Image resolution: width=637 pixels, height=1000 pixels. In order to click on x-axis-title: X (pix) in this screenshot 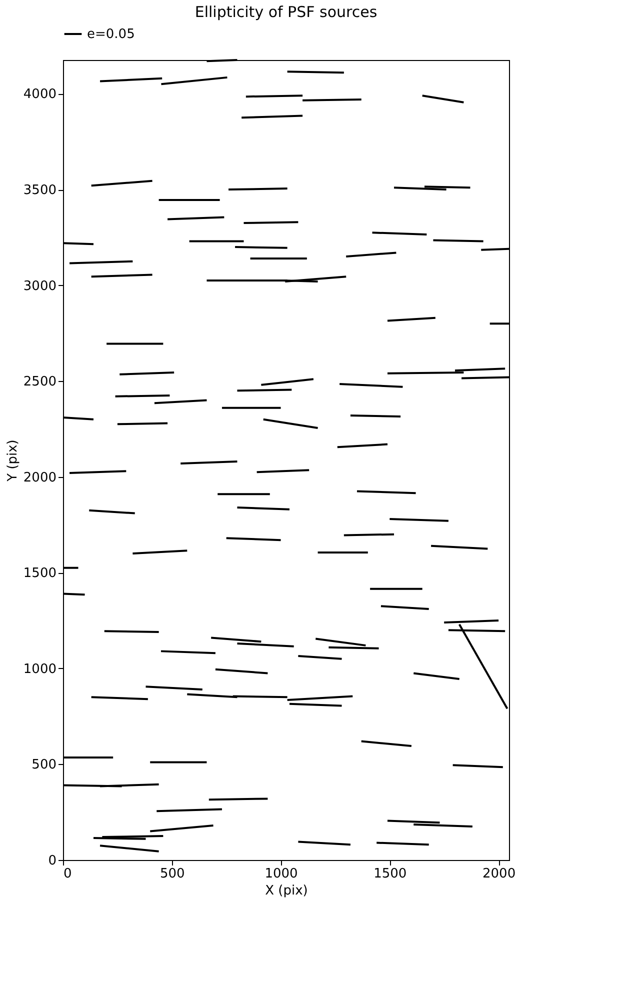, I will do `click(286, 891)`.